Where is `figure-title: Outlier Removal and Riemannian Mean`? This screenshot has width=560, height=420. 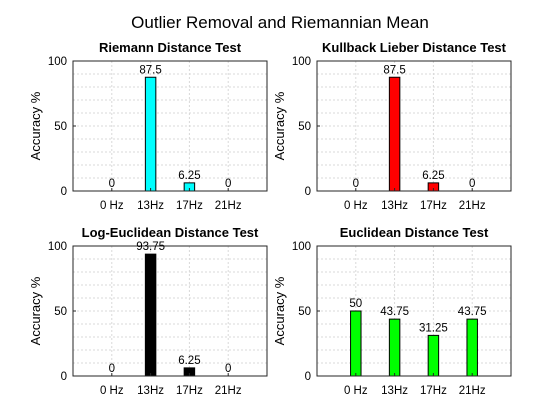 figure-title: Outlier Removal and Riemannian Mean is located at coordinates (280, 22).